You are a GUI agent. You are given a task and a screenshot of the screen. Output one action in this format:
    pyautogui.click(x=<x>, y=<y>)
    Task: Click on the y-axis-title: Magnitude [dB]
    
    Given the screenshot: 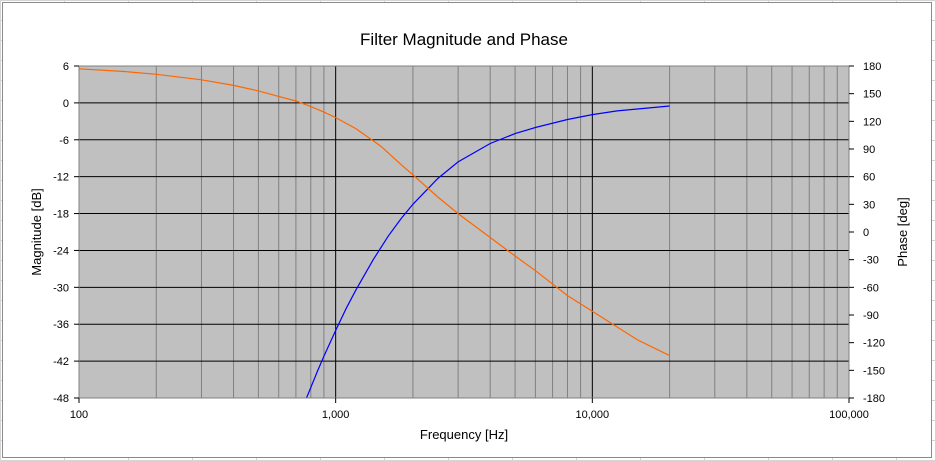 What is the action you would take?
    pyautogui.click(x=36, y=231)
    